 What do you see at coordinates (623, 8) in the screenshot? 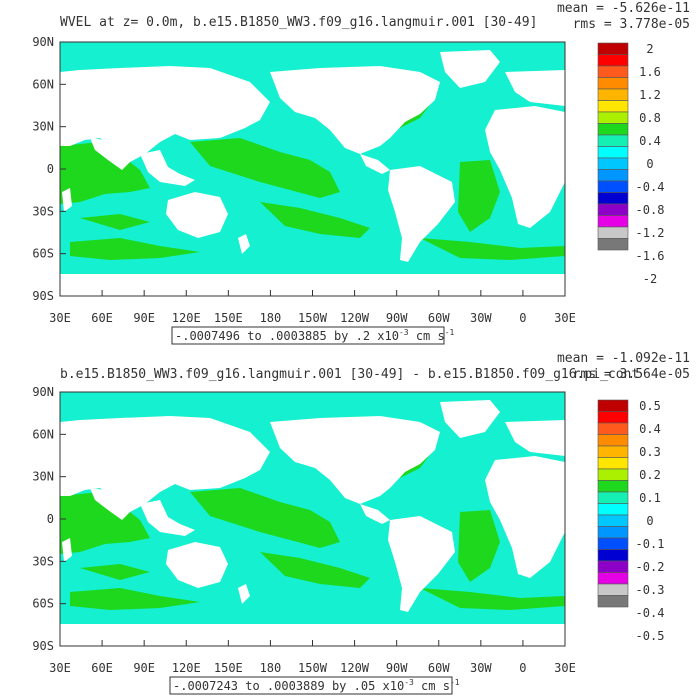
I see `panel-1-mean: mean = -5.626e-11` at bounding box center [623, 8].